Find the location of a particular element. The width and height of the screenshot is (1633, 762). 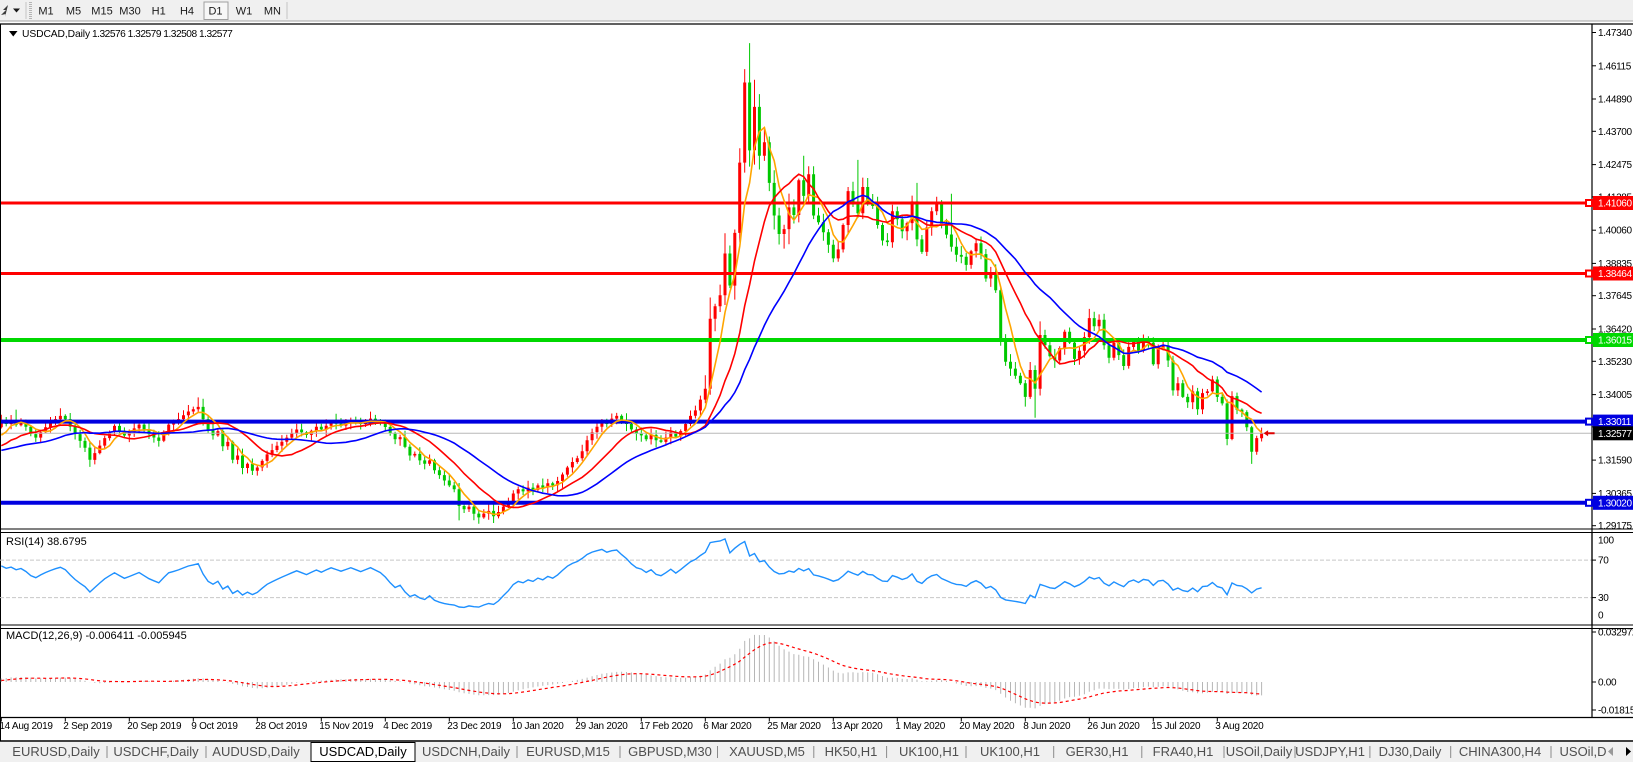

svg-text: EURUSD,M15 is located at coordinates (568, 751).